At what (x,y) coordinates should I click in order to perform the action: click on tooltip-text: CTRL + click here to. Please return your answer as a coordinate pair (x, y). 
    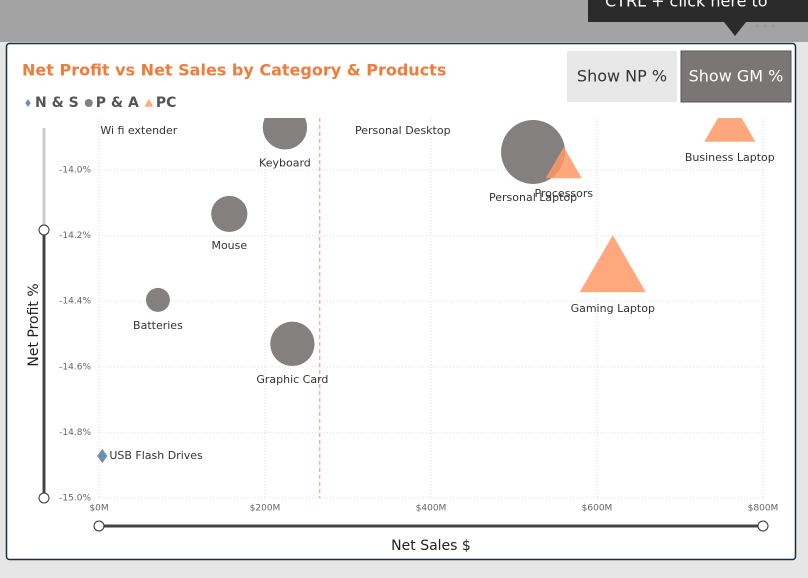
    Looking at the image, I should click on (686, 5).